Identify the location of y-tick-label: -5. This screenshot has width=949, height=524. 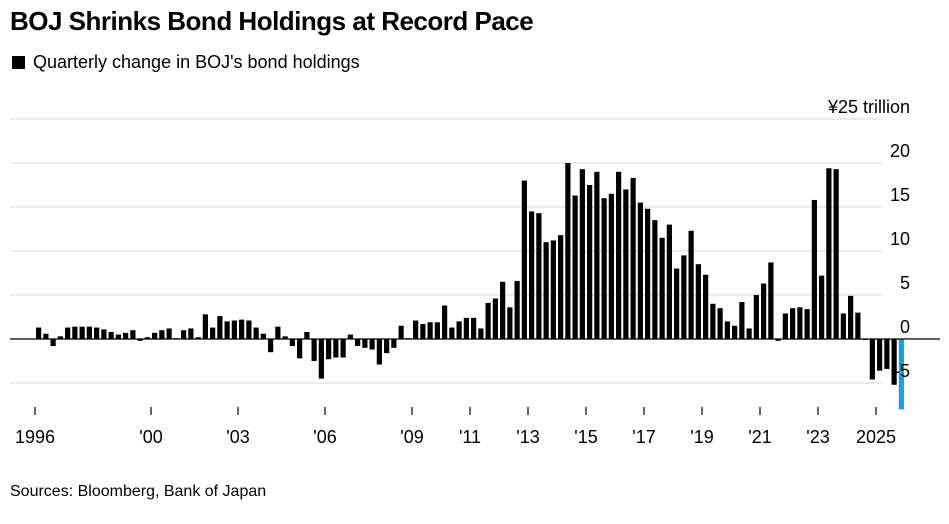
(902, 371).